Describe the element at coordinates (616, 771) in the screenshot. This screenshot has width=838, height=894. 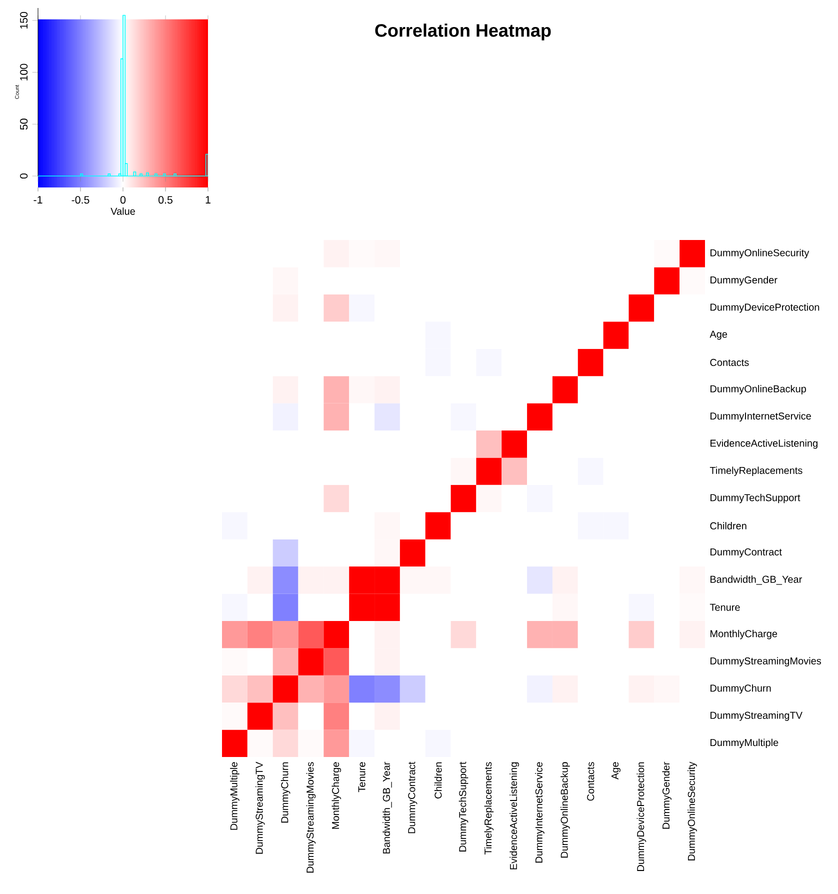
I see `x-tick-label: Age` at that location.